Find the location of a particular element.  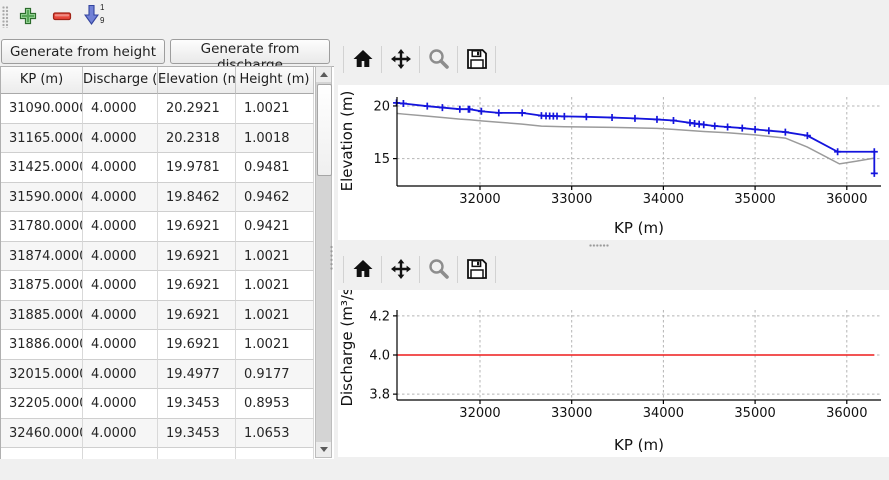

table-cell: 19.9781 is located at coordinates (197, 168).